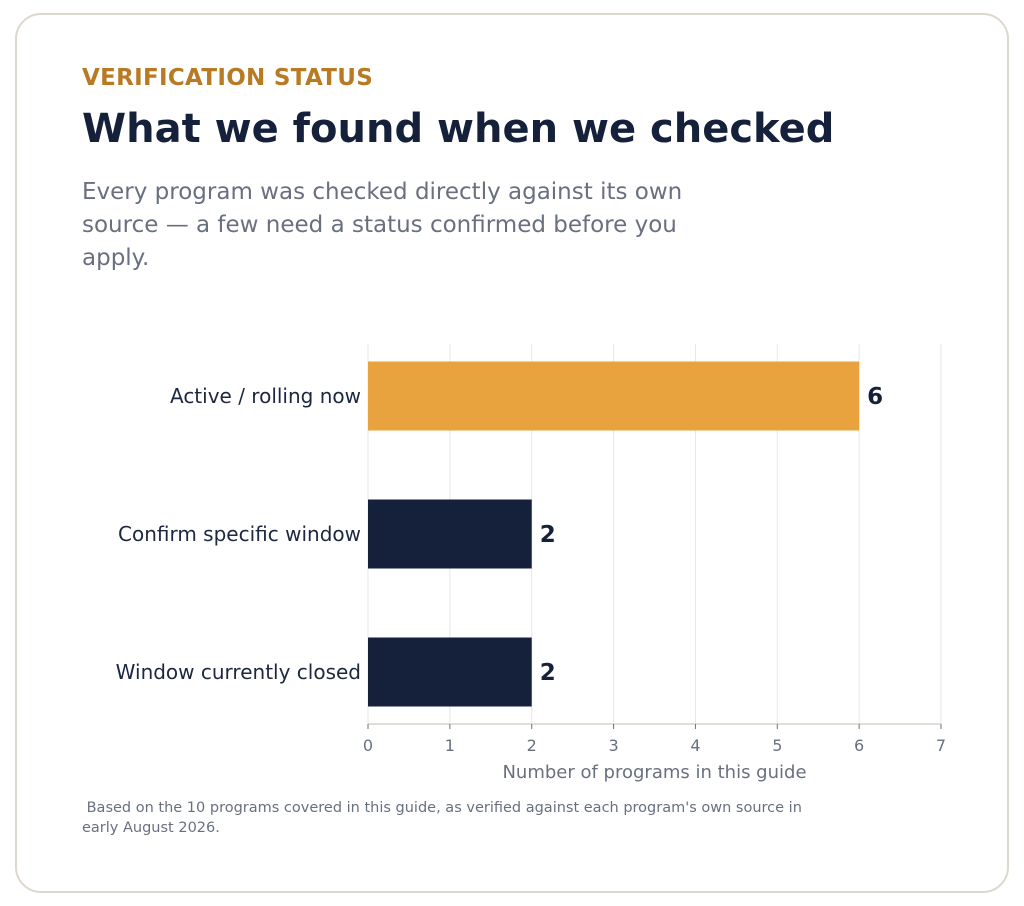 Image resolution: width=1024 pixels, height=906 pixels. Describe the element at coordinates (532, 745) in the screenshot. I see `x-tick-label: 2` at that location.